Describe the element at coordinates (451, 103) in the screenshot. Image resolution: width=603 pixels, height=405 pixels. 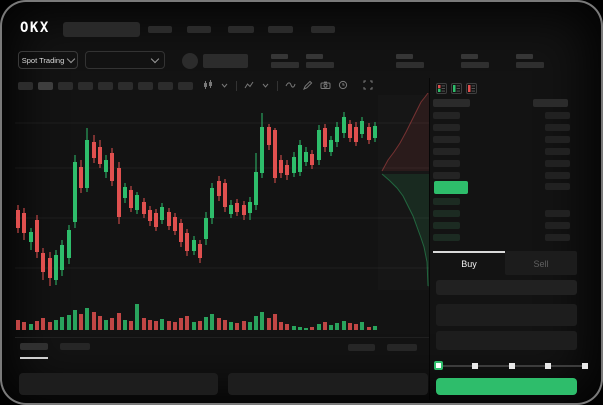
I see `orderbook-col-header-price` at that location.